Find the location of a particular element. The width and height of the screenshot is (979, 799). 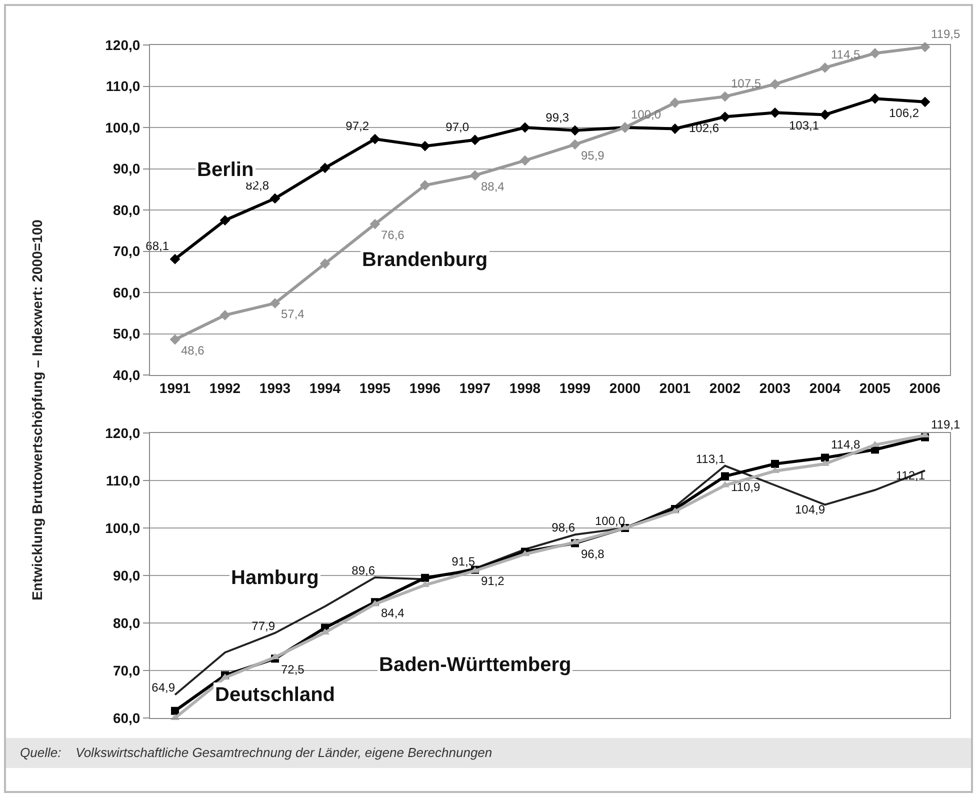

source-note: Quelle: Volkswirtschaftliche Gesamtrechnung der Länder, eigene Berechnungen is located at coordinates (488, 753).